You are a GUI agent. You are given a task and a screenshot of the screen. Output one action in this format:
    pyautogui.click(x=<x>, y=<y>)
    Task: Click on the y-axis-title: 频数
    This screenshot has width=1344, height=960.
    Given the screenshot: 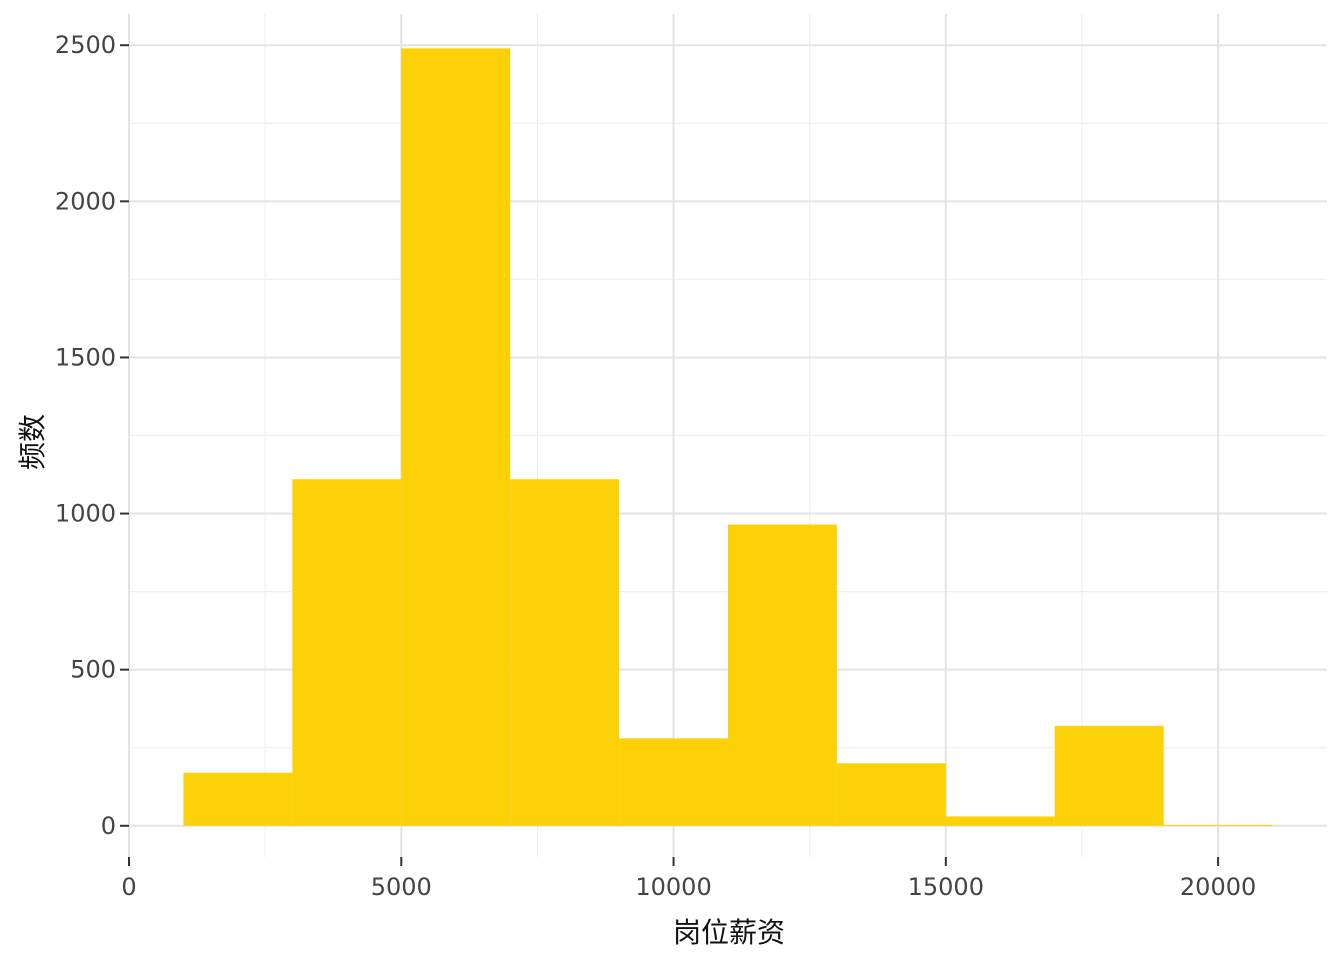 What is the action you would take?
    pyautogui.click(x=32, y=442)
    